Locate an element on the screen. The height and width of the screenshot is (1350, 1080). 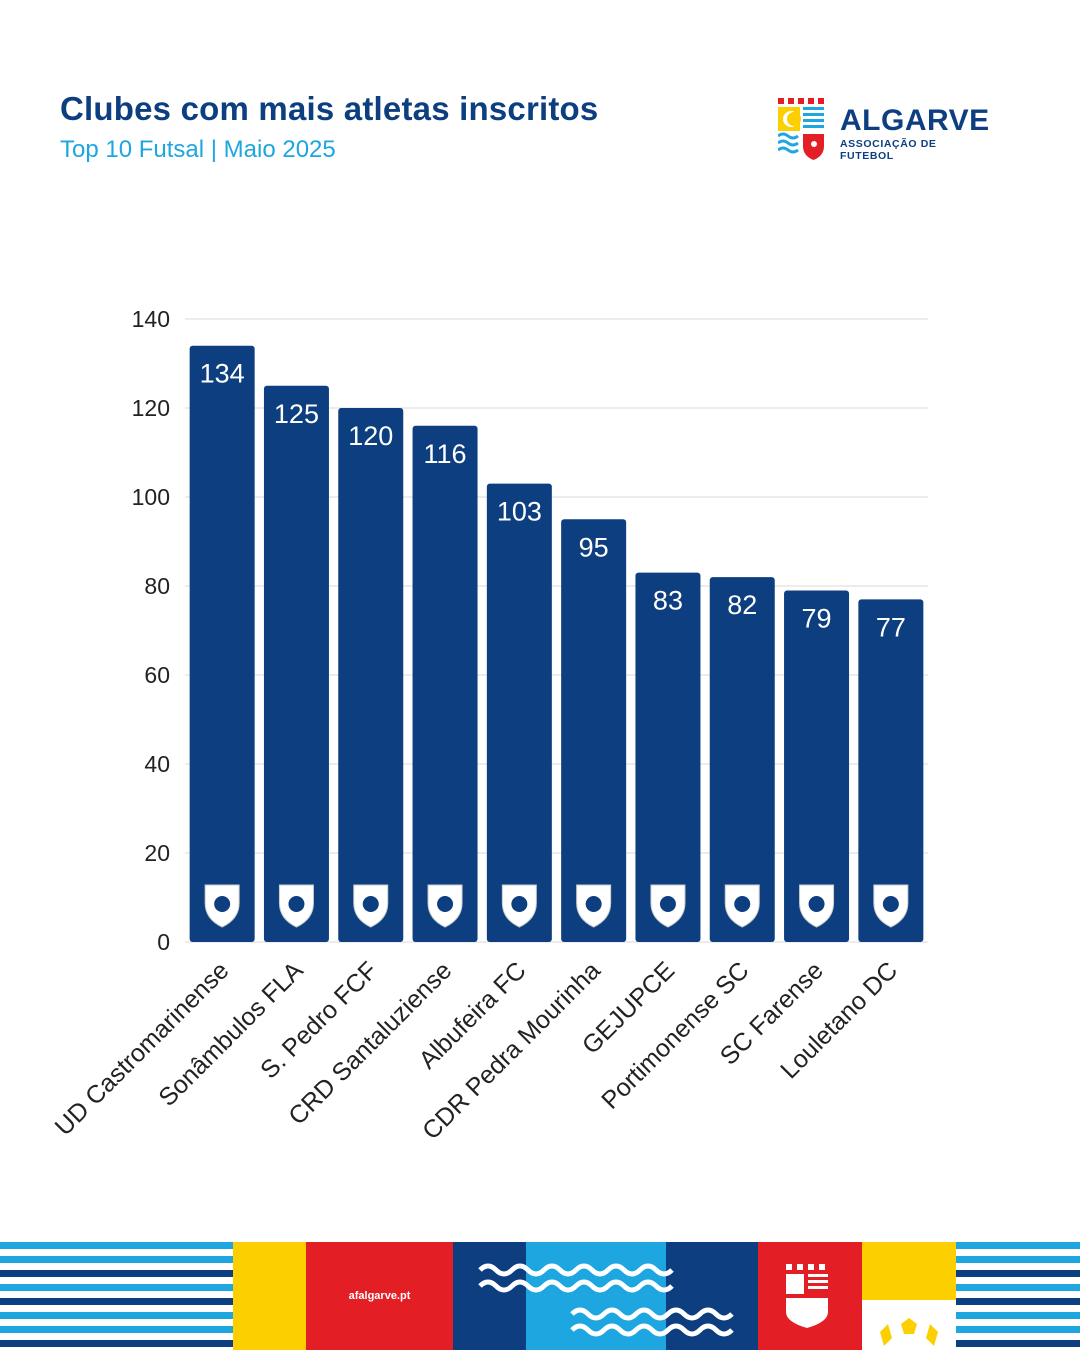
data-label: 82 is located at coordinates (742, 605).